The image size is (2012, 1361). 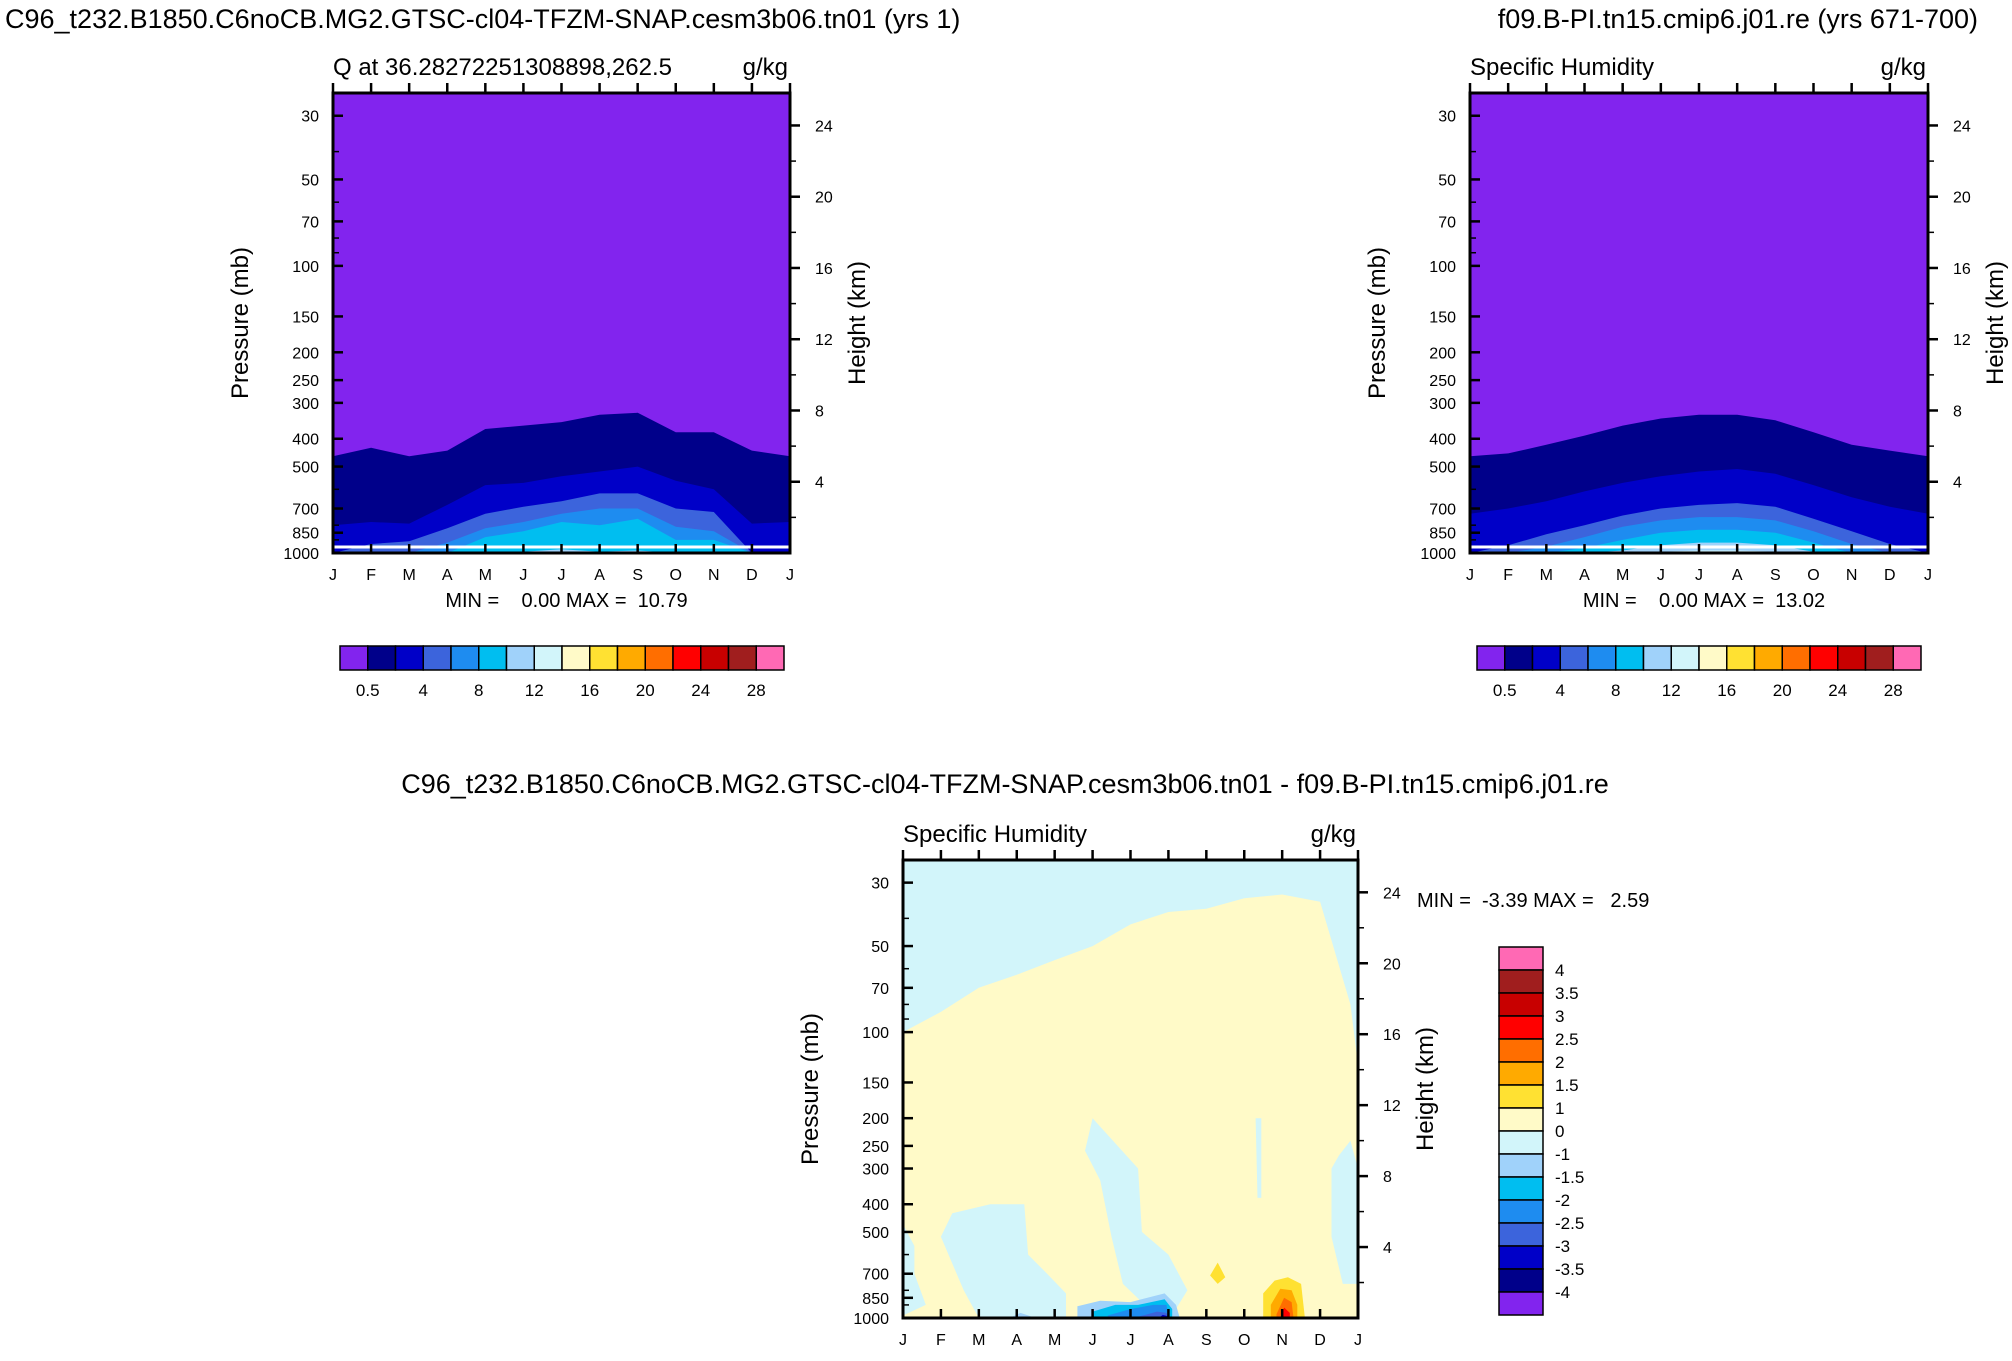 What do you see at coordinates (1569, 1223) in the screenshot?
I see `colorbar-label: -2.5` at bounding box center [1569, 1223].